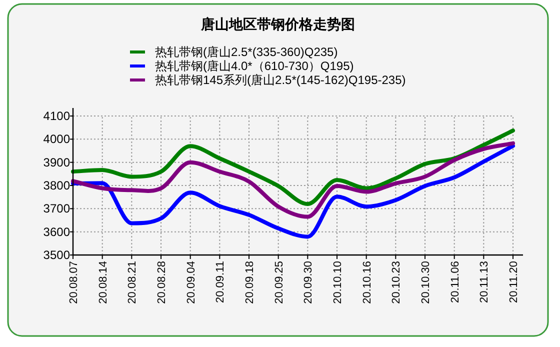 Image resolution: width=560 pixels, height=347 pixels. What do you see at coordinates (74, 282) in the screenshot?
I see `x-tick-label: 20.08.07` at bounding box center [74, 282].